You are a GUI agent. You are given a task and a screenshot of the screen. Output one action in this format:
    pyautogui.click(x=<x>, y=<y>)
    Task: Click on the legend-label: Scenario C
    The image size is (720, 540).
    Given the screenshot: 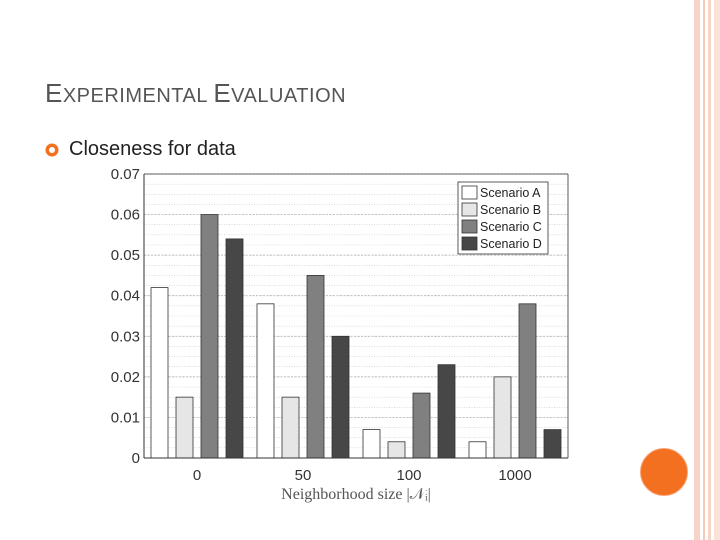 What is the action you would take?
    pyautogui.click(x=511, y=227)
    